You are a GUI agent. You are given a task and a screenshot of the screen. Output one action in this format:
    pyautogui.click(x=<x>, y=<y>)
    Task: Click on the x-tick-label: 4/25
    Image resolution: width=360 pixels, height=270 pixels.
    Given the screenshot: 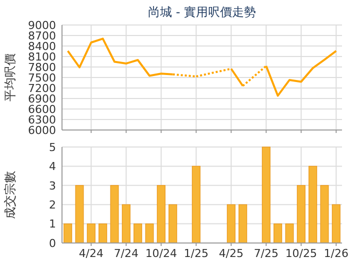 What is the action you would take?
    pyautogui.click(x=231, y=253)
    